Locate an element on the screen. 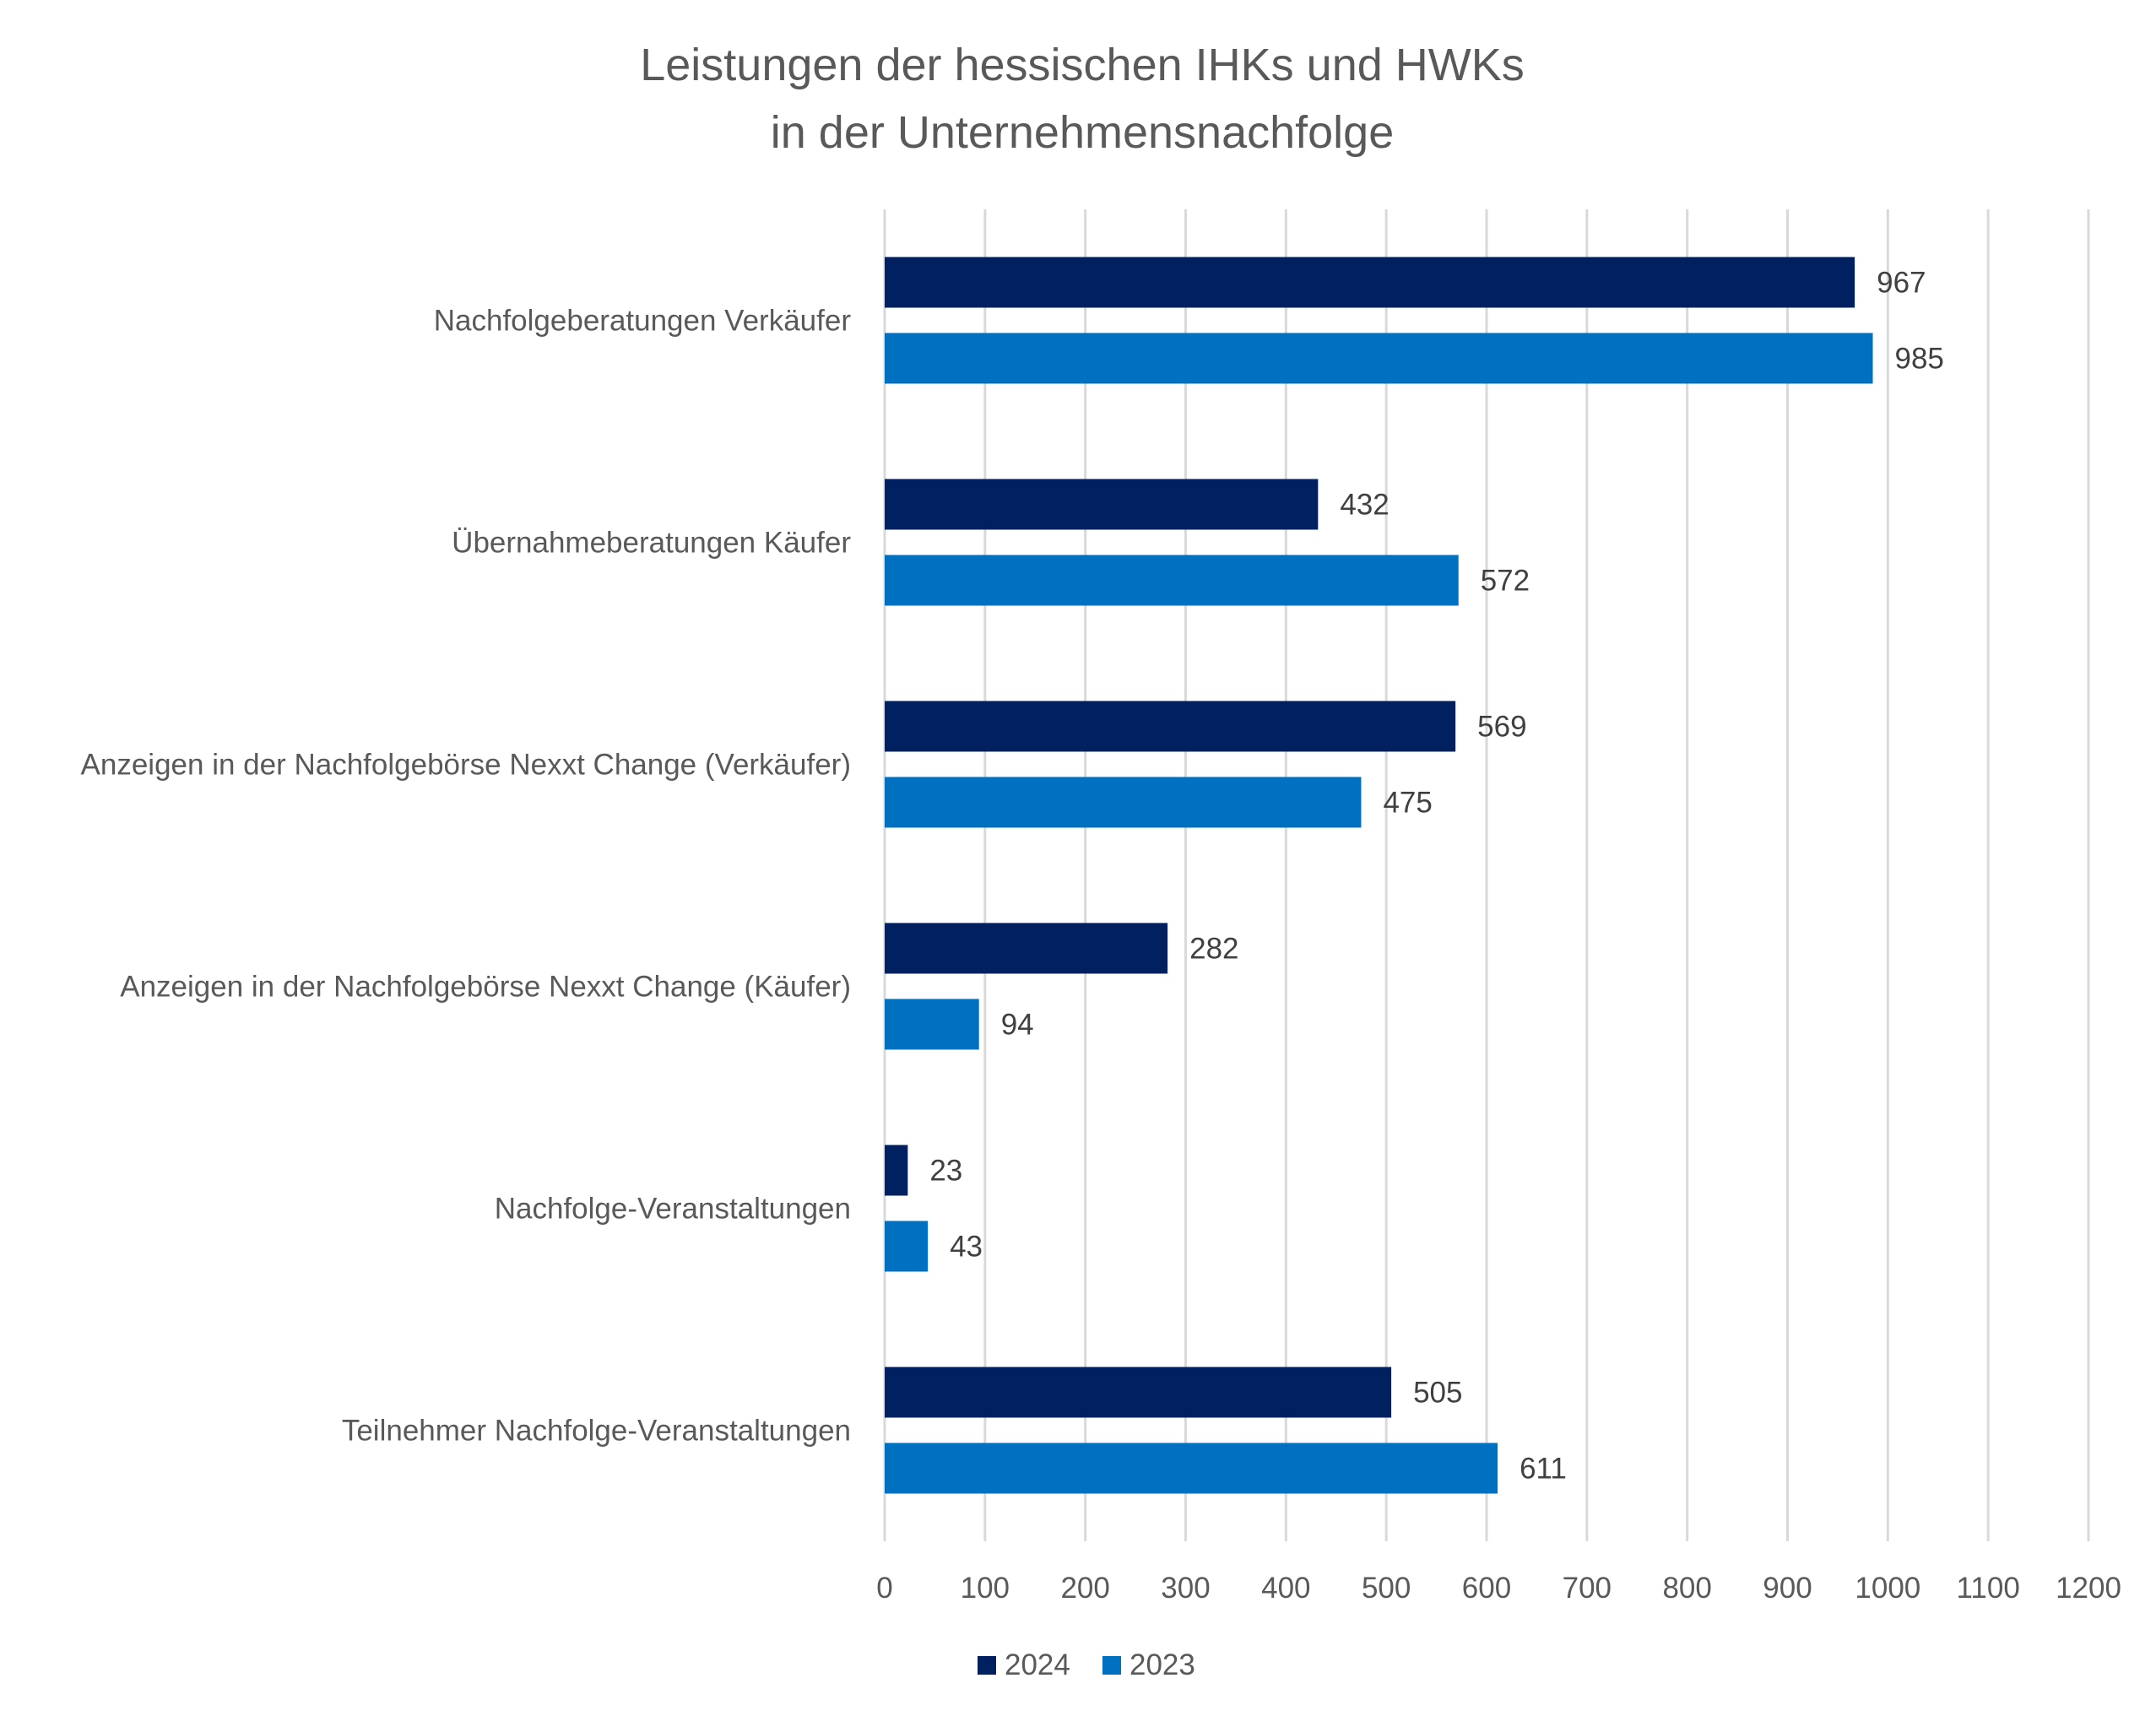 The height and width of the screenshot is (1716, 2156). x-tick-label: 700 is located at coordinates (1587, 1588).